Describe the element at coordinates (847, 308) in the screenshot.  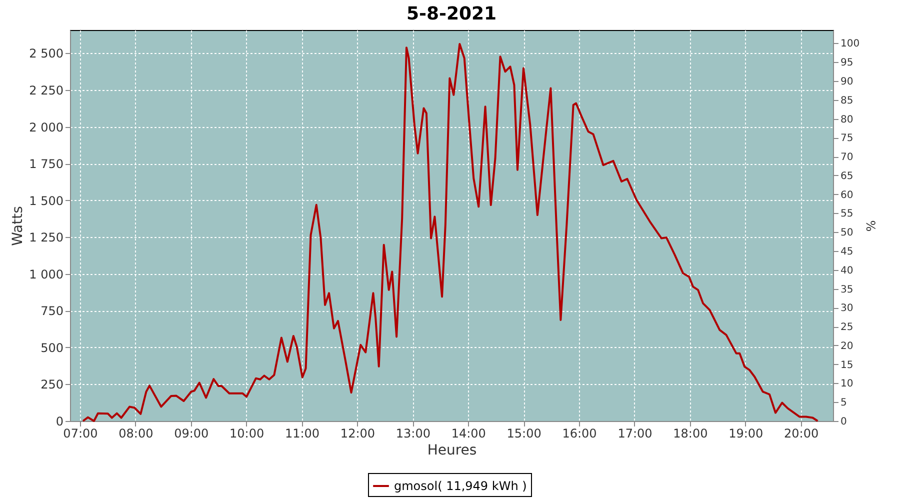
I see `y2-tick-label: 30` at that location.